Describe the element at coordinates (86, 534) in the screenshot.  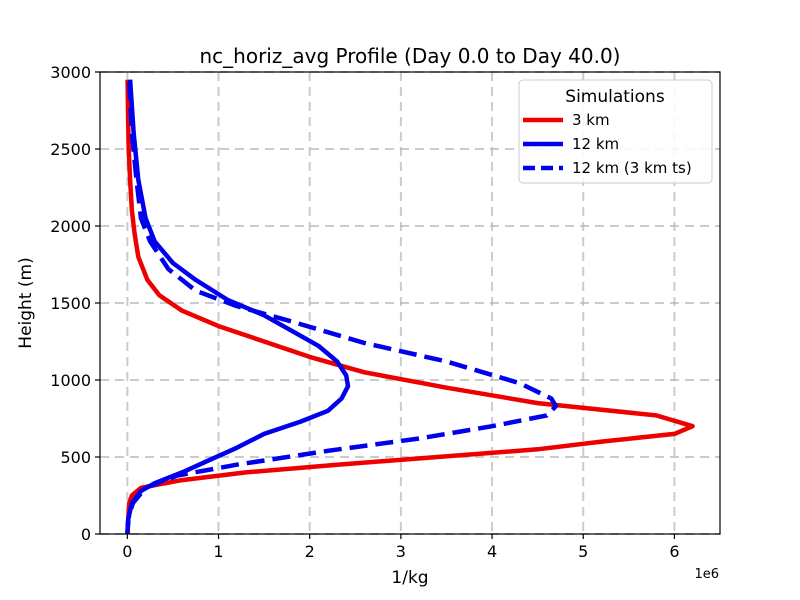
I see `y-tick-label: 0` at that location.